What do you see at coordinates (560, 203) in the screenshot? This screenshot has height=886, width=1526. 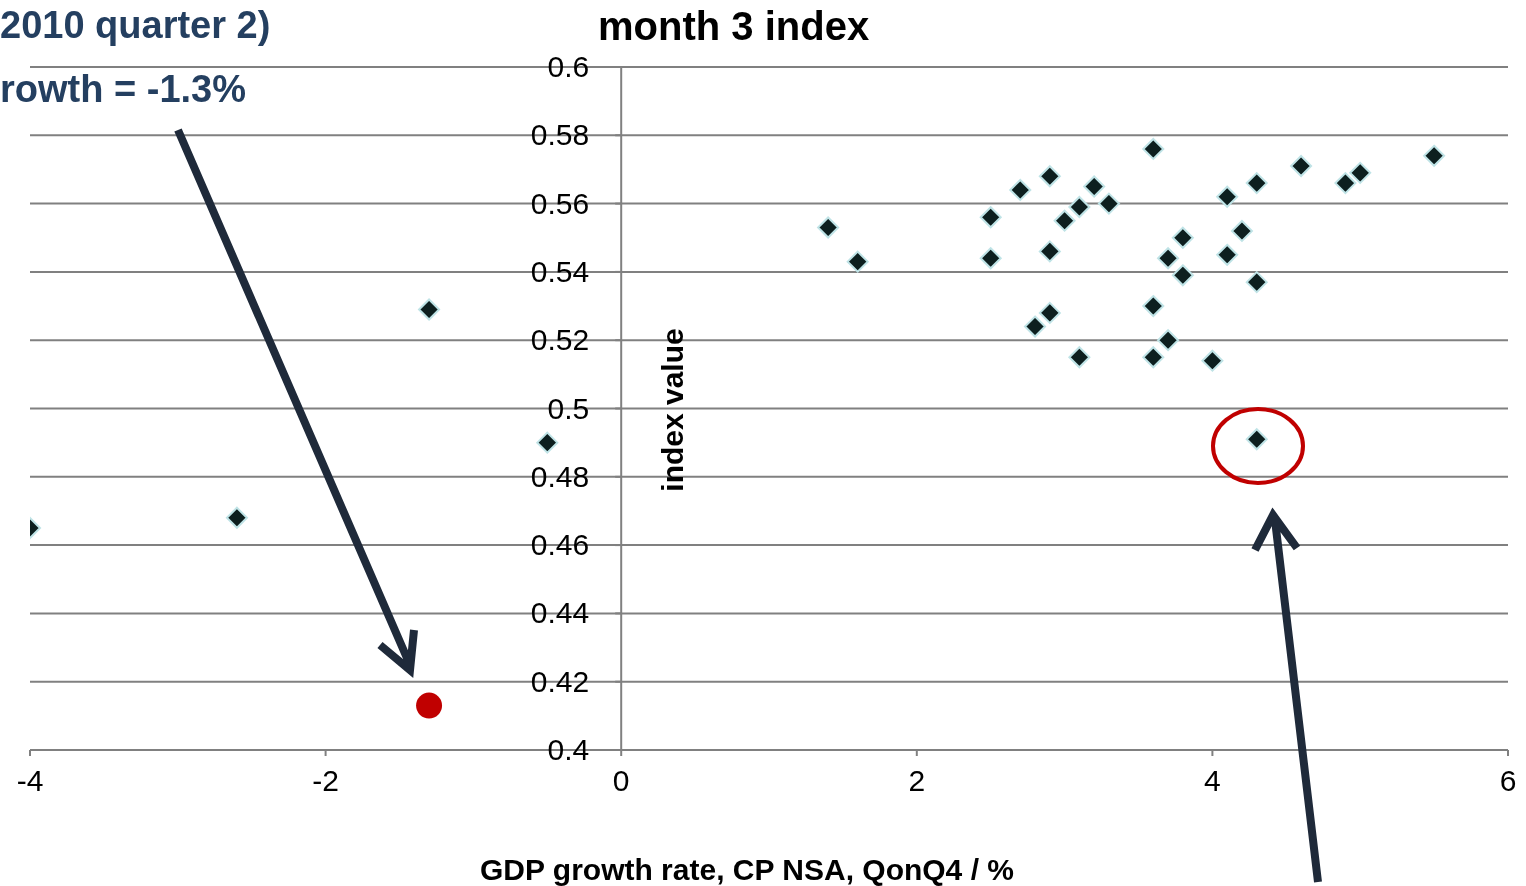 I see `y-tick-label: 0.56` at bounding box center [560, 203].